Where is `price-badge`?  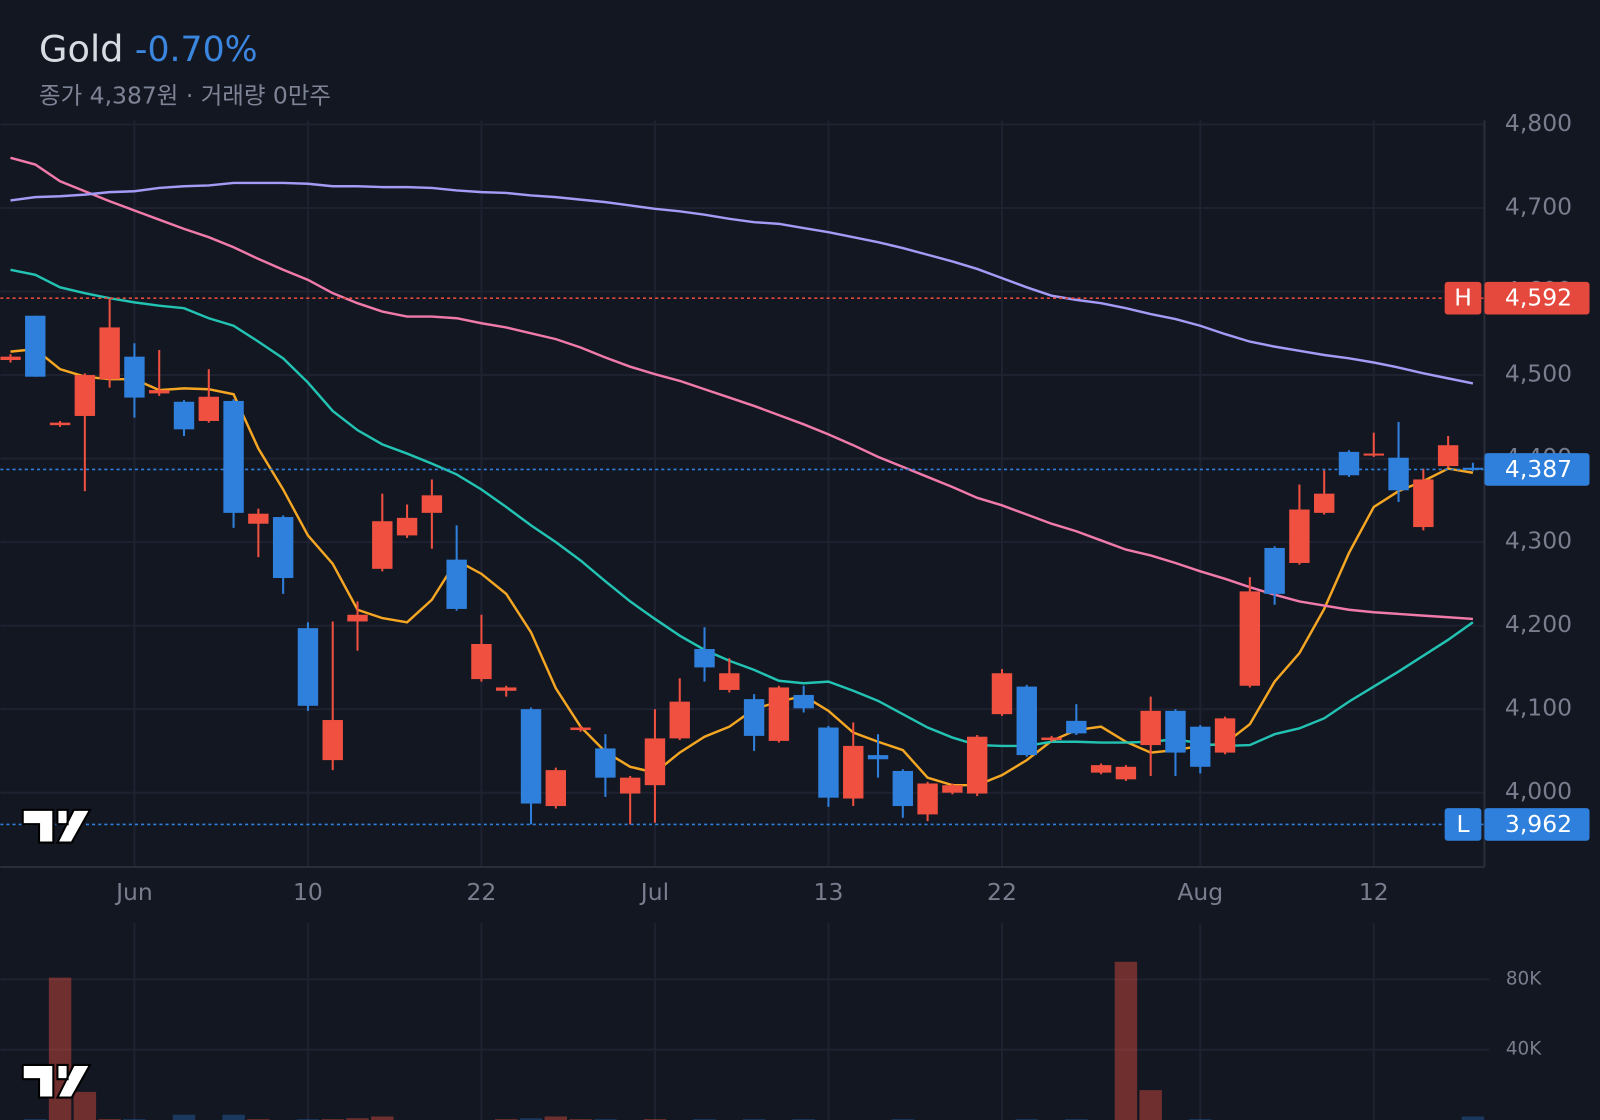 price-badge is located at coordinates (1537, 824).